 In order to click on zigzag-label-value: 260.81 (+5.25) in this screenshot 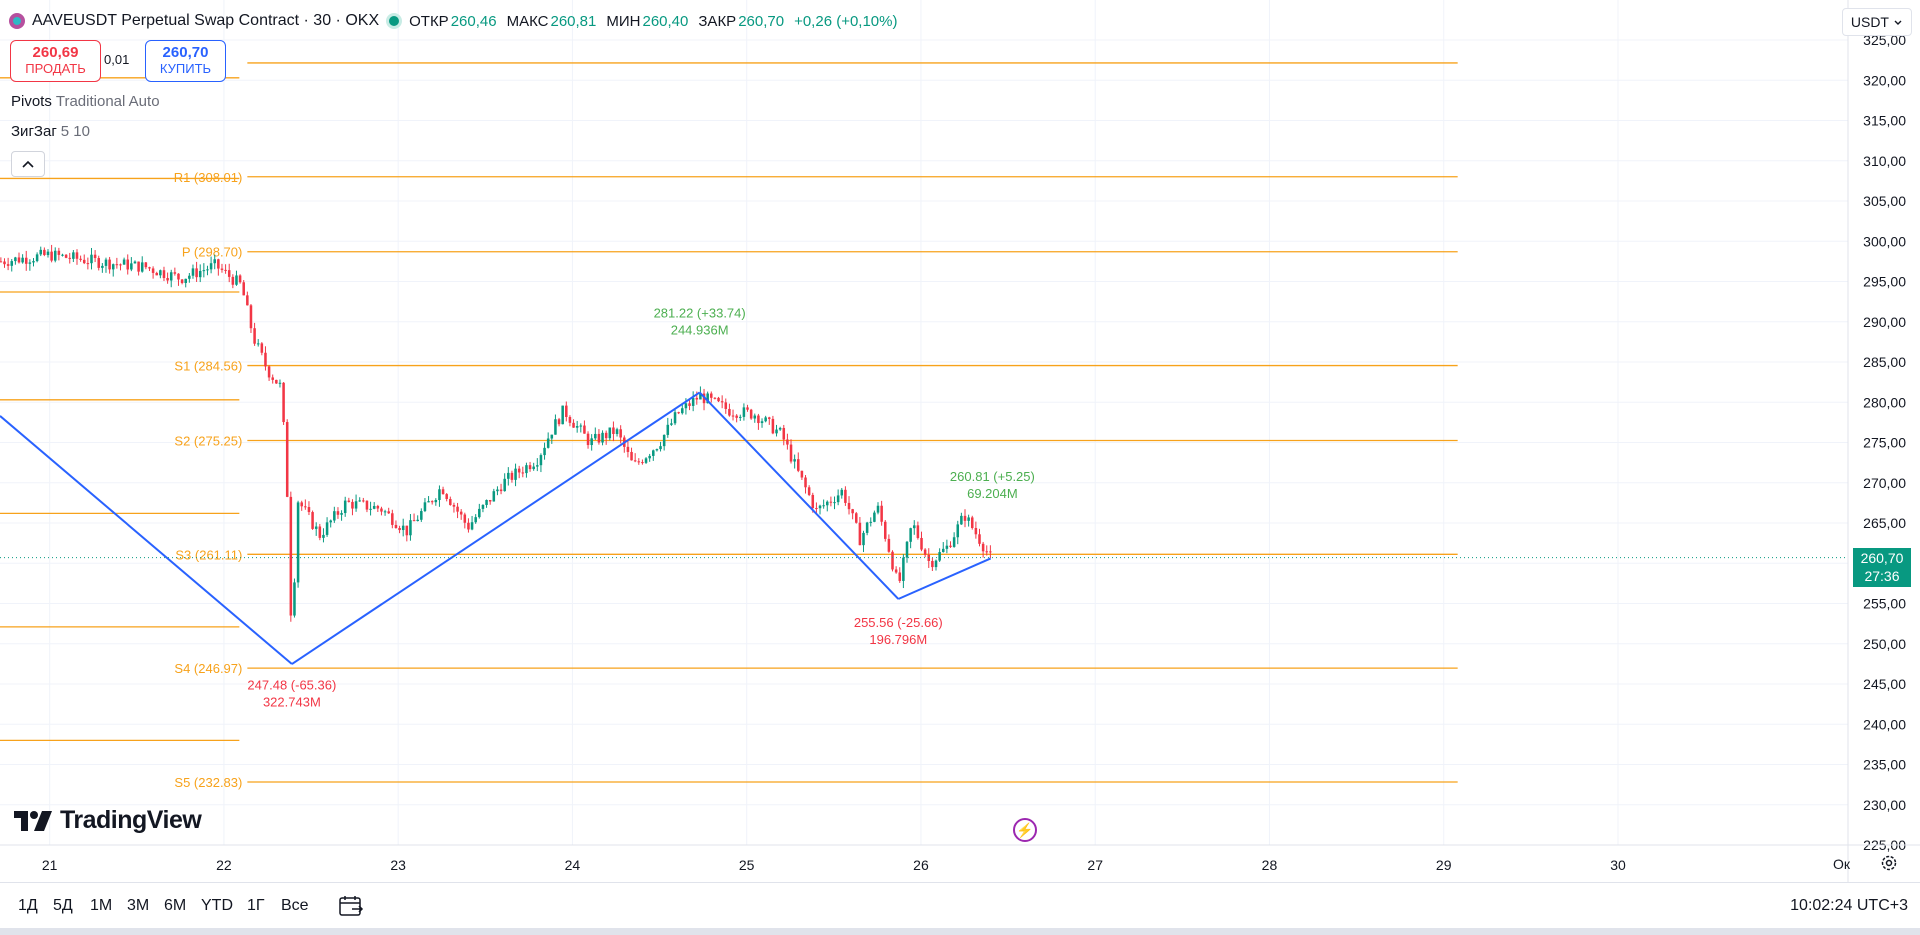, I will do `click(992, 476)`.